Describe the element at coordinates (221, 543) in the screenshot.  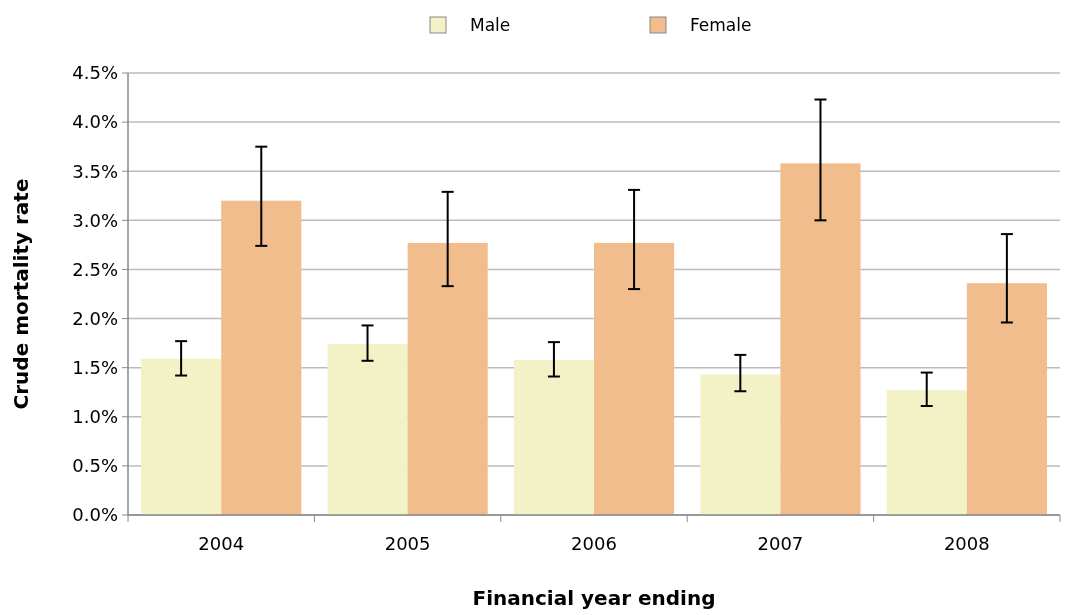
I see `x-tick-label: 2004` at that location.